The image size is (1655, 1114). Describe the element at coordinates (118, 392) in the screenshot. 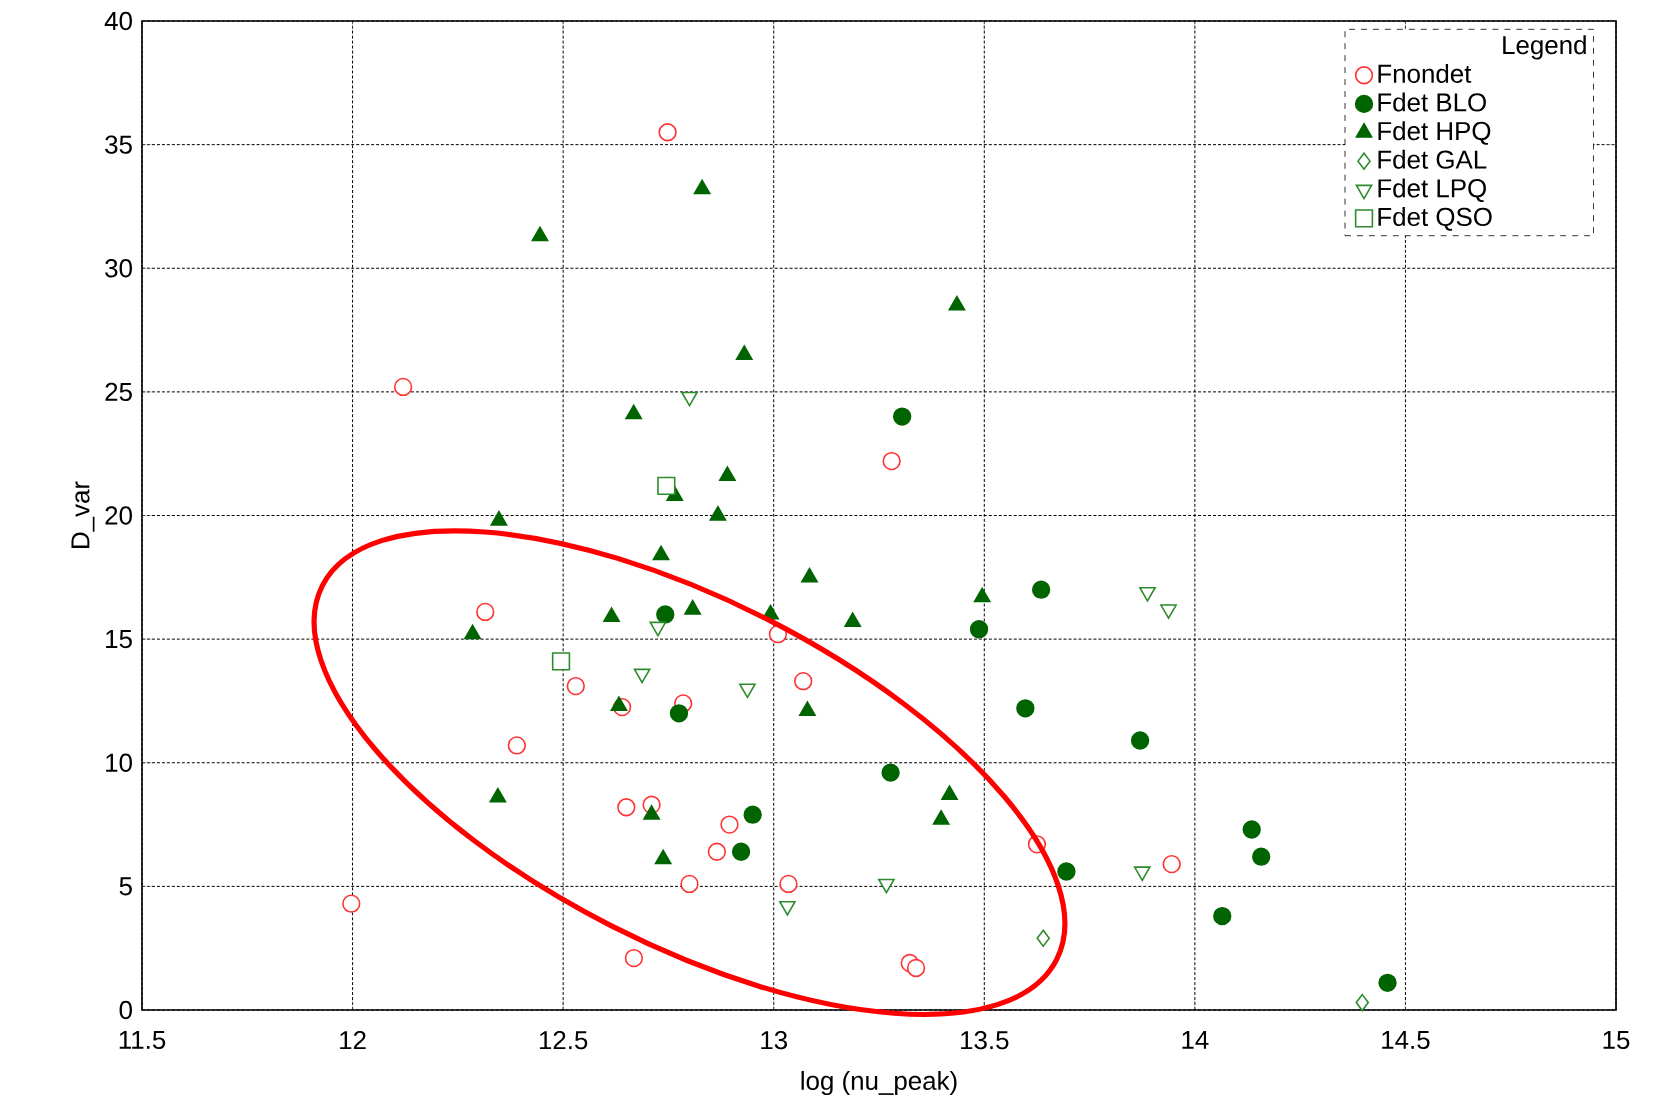

I see `y-tick-label: 25` at that location.